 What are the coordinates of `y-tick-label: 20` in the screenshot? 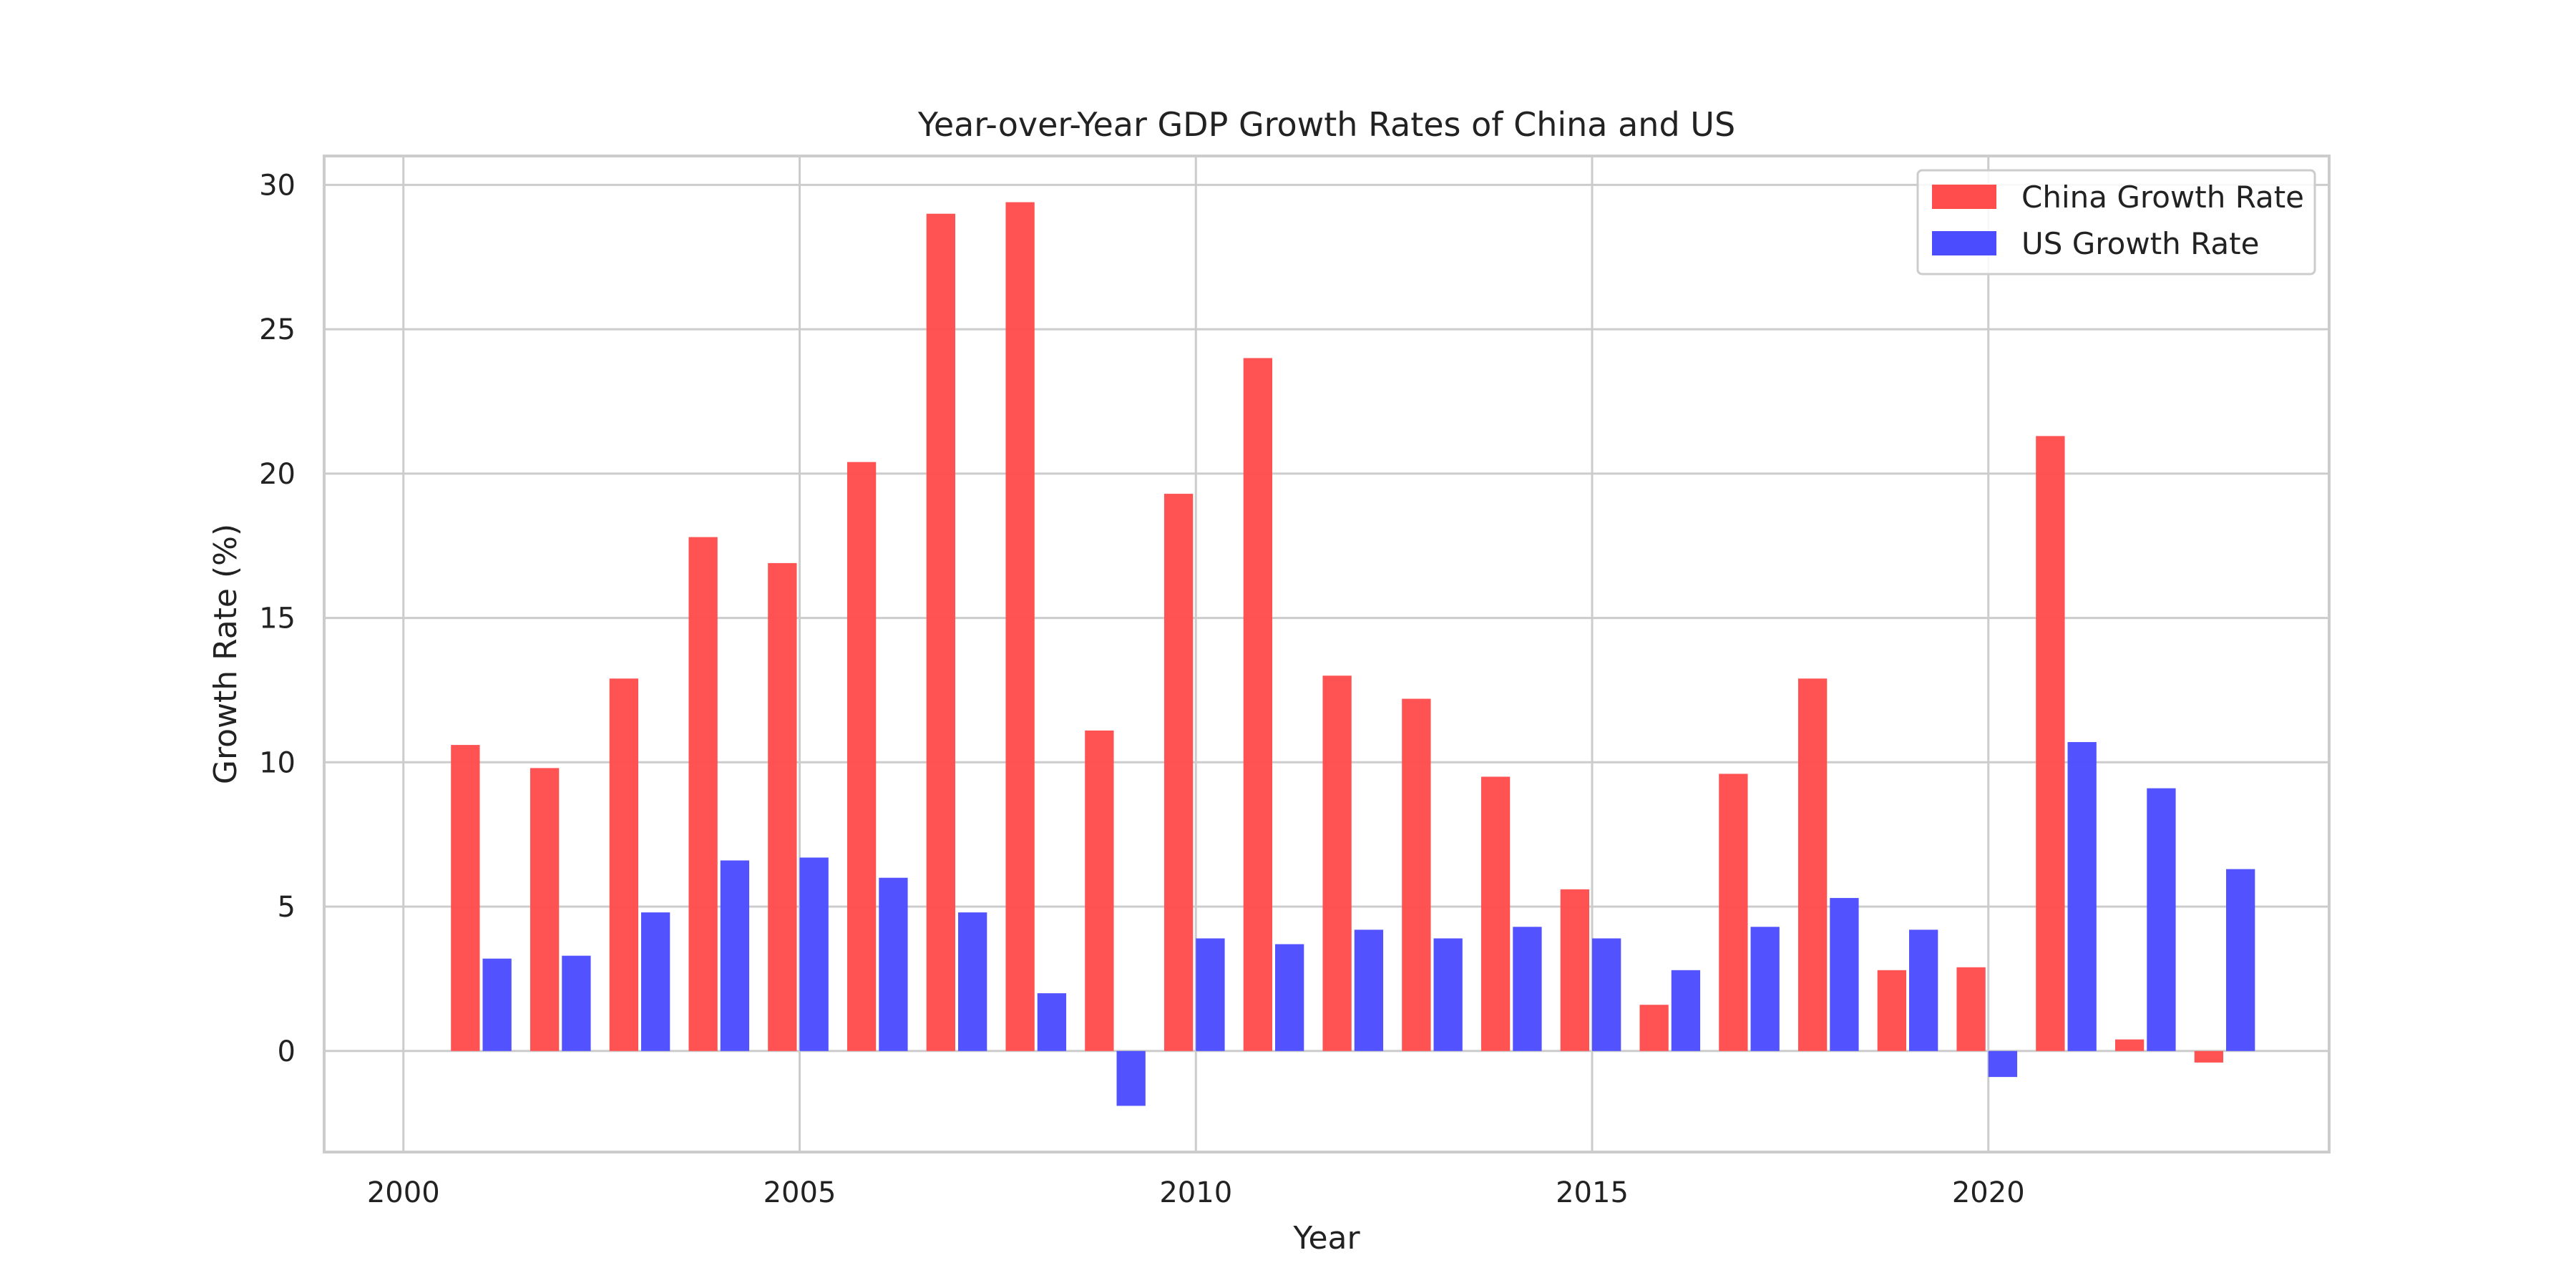 It's located at (277, 474).